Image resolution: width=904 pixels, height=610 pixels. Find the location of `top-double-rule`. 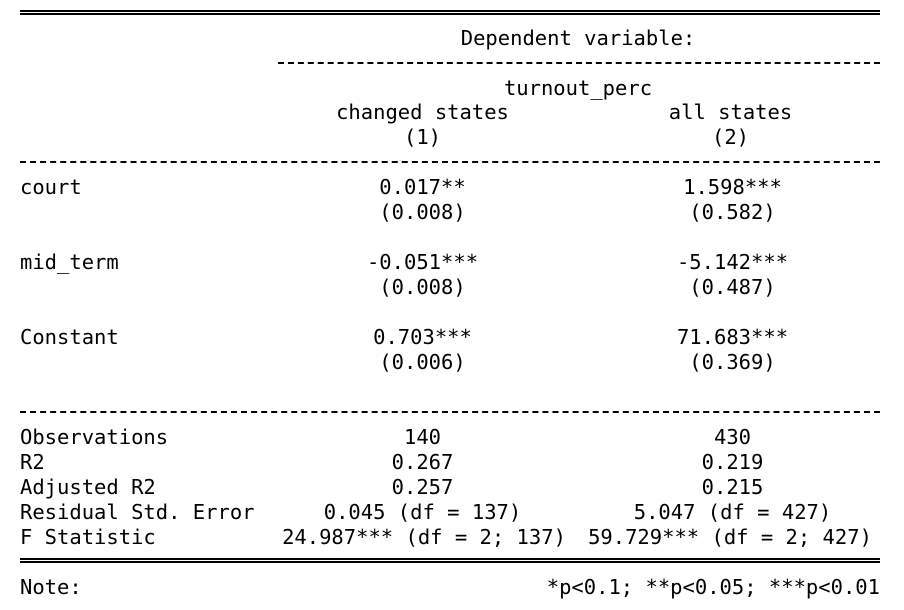

top-double-rule is located at coordinates (450, 12).